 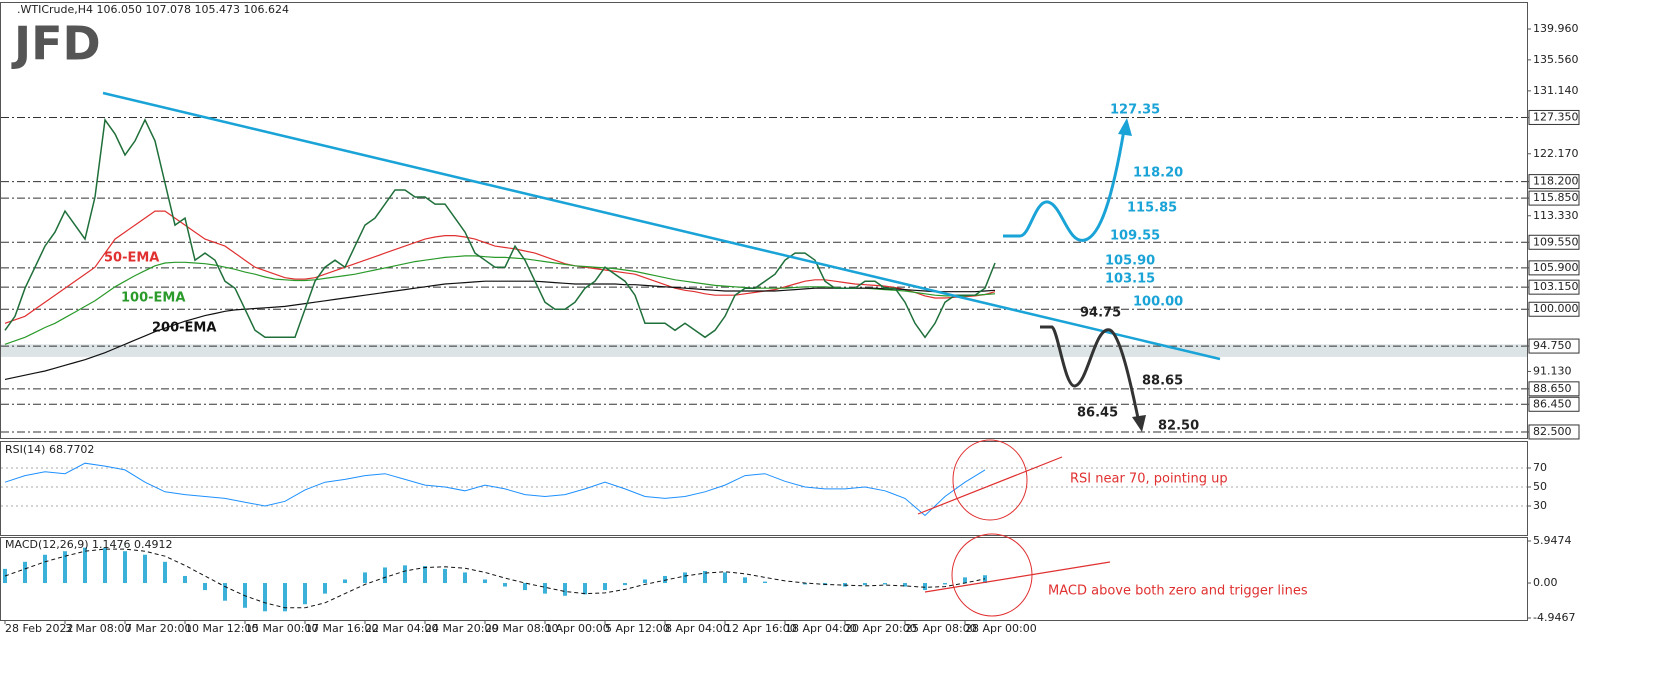 I want to click on rsi-title: RSI(14) 68.7702, so click(x=49, y=449).